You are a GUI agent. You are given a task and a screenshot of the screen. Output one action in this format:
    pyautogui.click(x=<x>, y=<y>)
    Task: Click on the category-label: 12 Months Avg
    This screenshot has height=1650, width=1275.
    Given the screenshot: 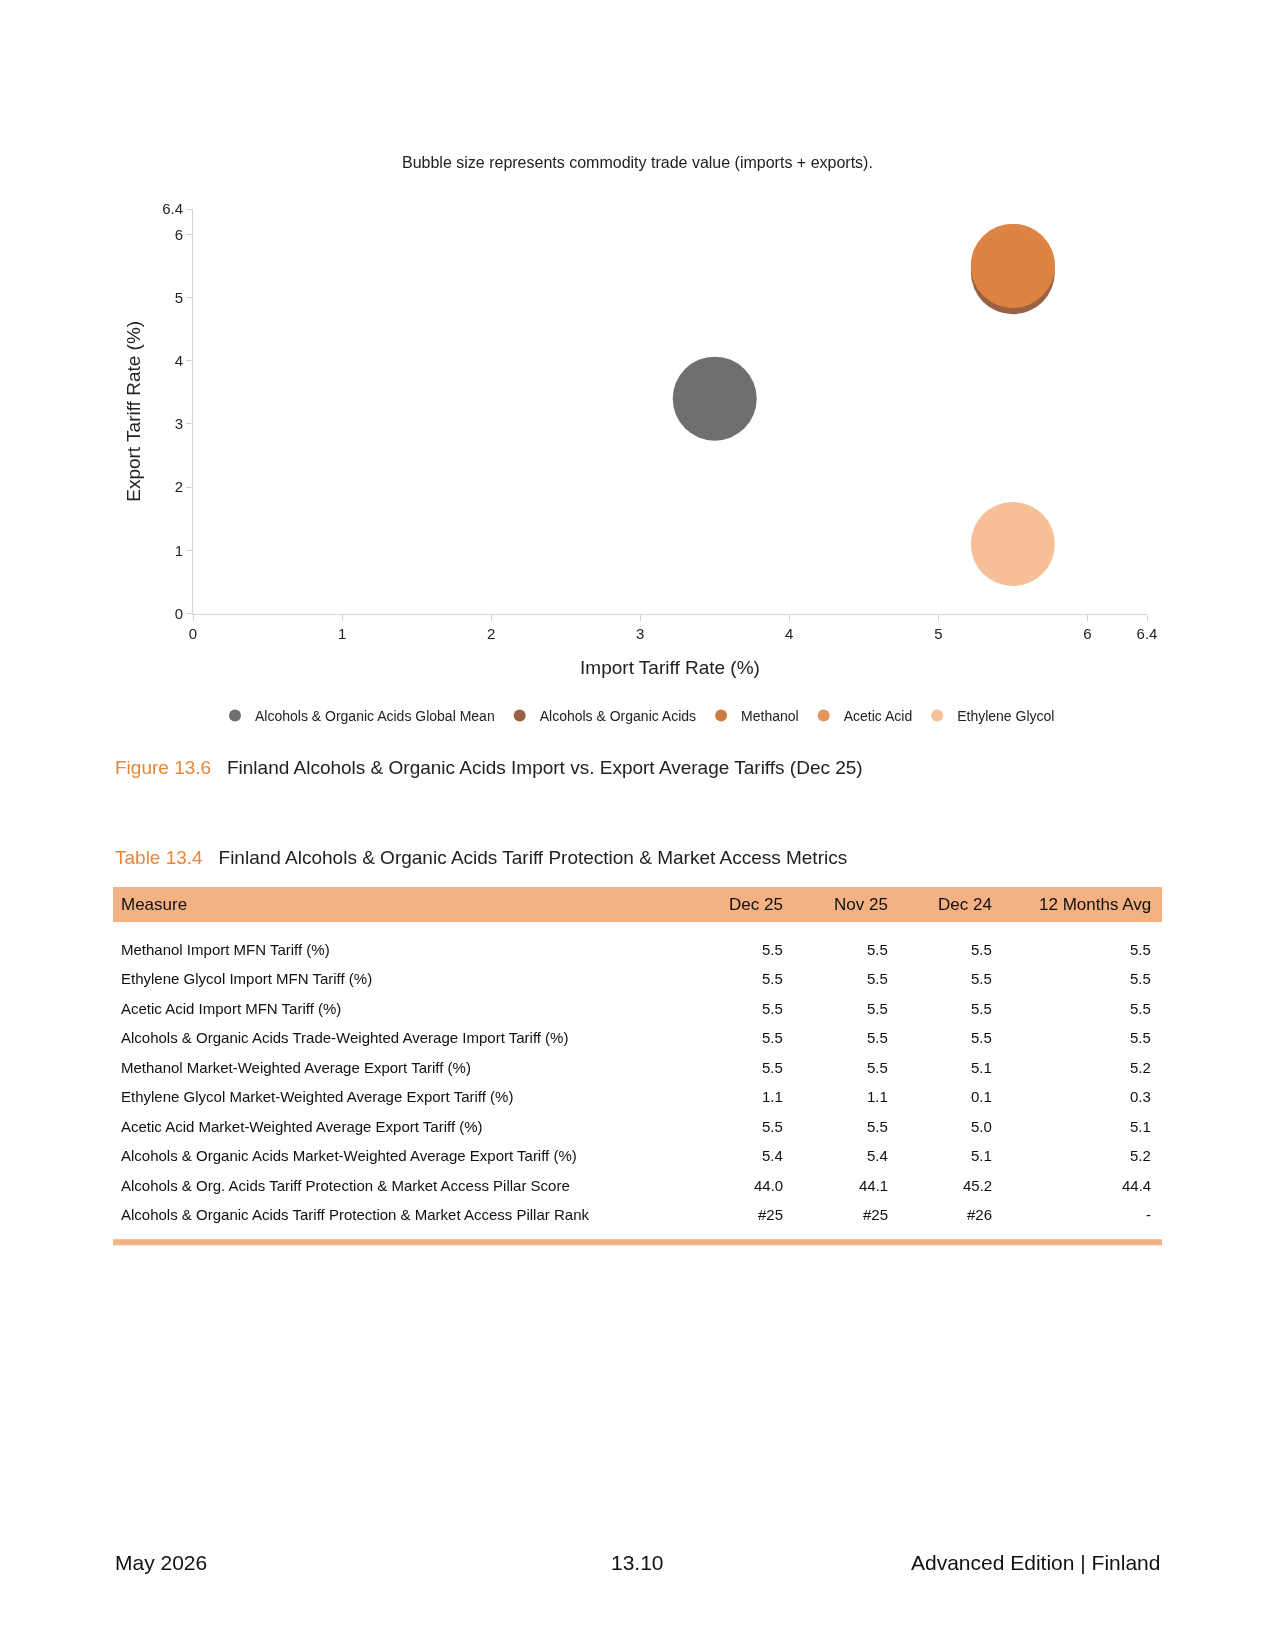 What is the action you would take?
    pyautogui.click(x=1095, y=904)
    